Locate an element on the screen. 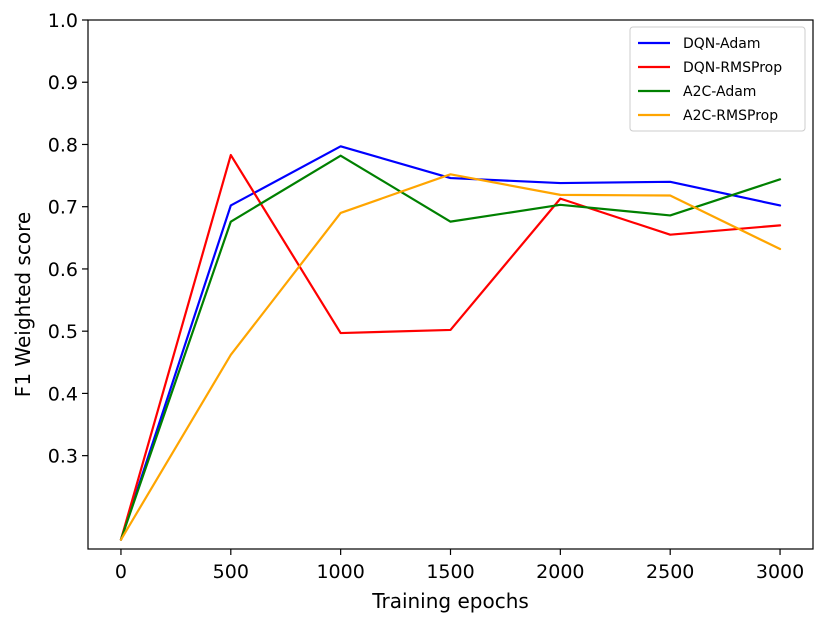 The image size is (831, 624). legend: DQN-Adam DQN-RMSProp A2C-Adam A2C-RMSProp is located at coordinates (717, 79).